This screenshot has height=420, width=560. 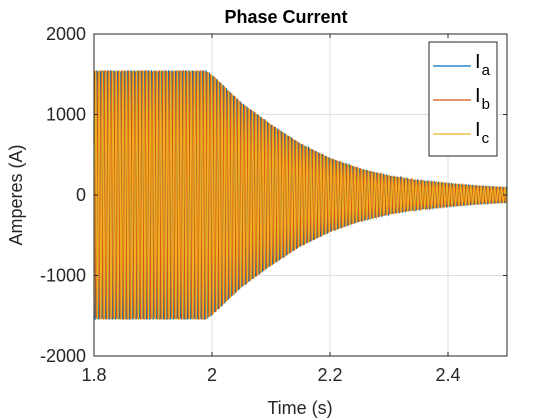 What do you see at coordinates (329, 375) in the screenshot?
I see `x-tick-label: 2.2` at bounding box center [329, 375].